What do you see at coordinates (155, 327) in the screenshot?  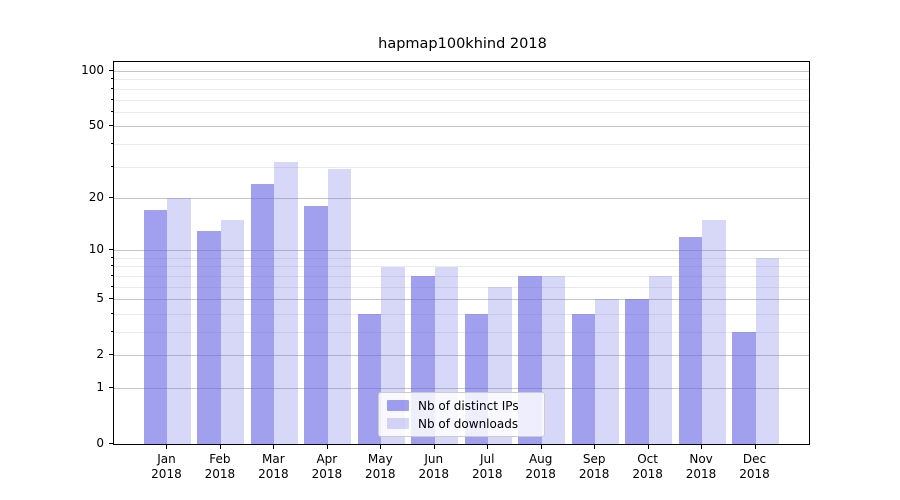 I see `bar-ips-jan` at bounding box center [155, 327].